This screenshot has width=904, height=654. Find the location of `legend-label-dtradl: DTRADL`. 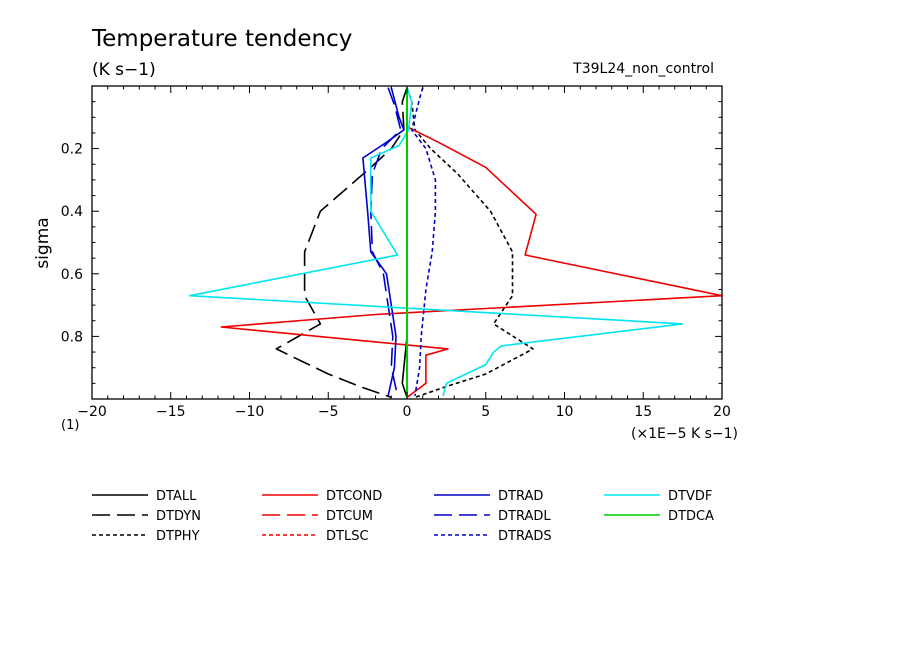

legend-label-dtradl: DTRADL is located at coordinates (524, 516).